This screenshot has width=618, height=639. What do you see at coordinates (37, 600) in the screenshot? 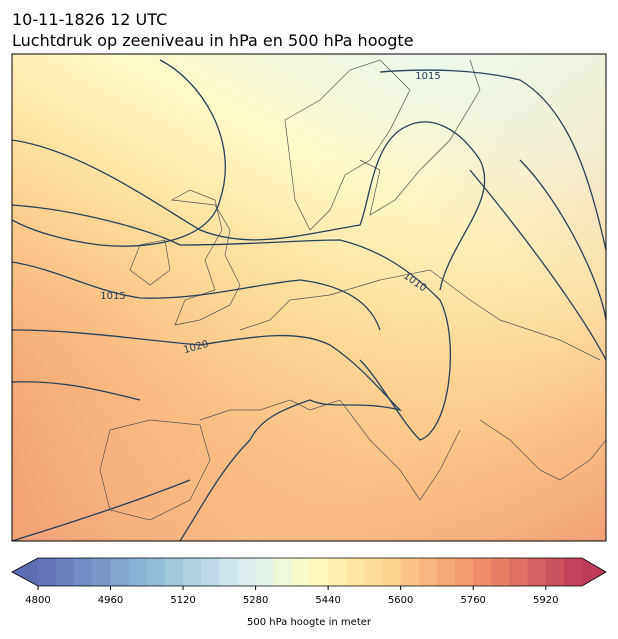
I see `colorbar-tick-label: 4800` at bounding box center [37, 600].